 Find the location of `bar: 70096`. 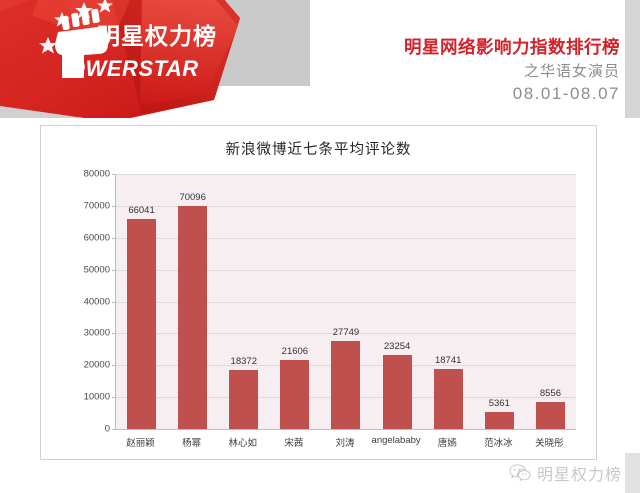

bar: 70096 is located at coordinates (193, 310).